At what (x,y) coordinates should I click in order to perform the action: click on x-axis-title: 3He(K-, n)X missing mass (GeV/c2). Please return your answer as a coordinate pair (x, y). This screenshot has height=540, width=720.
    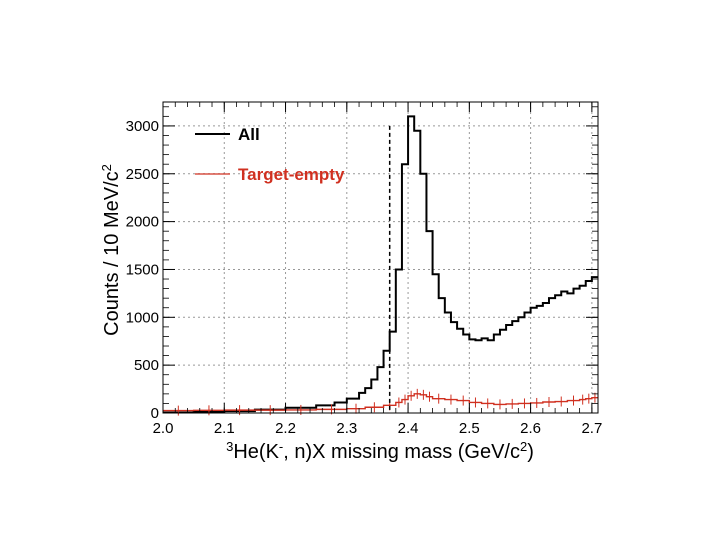
    Looking at the image, I should click on (380, 451).